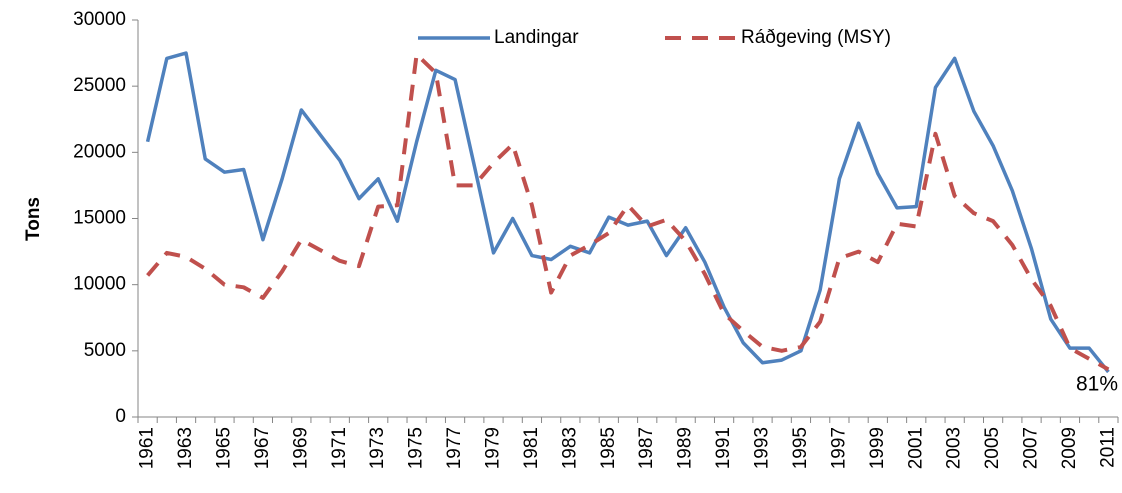 The width and height of the screenshot is (1122, 493). Describe the element at coordinates (99, 218) in the screenshot. I see `y-tick-label: 15000` at that location.